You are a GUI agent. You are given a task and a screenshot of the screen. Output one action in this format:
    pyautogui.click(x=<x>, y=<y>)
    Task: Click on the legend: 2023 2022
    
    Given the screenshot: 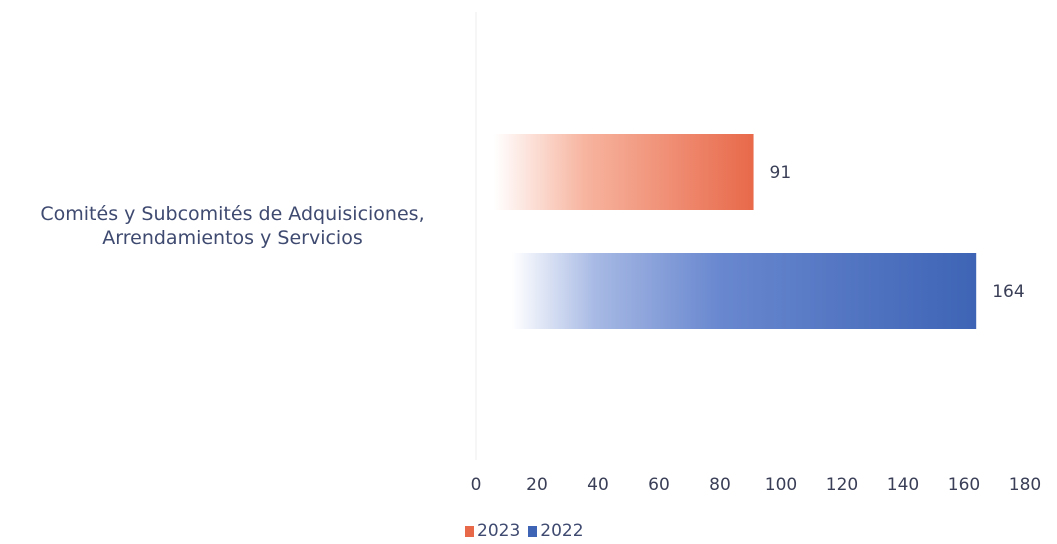 What is the action you would take?
    pyautogui.click(x=528, y=531)
    